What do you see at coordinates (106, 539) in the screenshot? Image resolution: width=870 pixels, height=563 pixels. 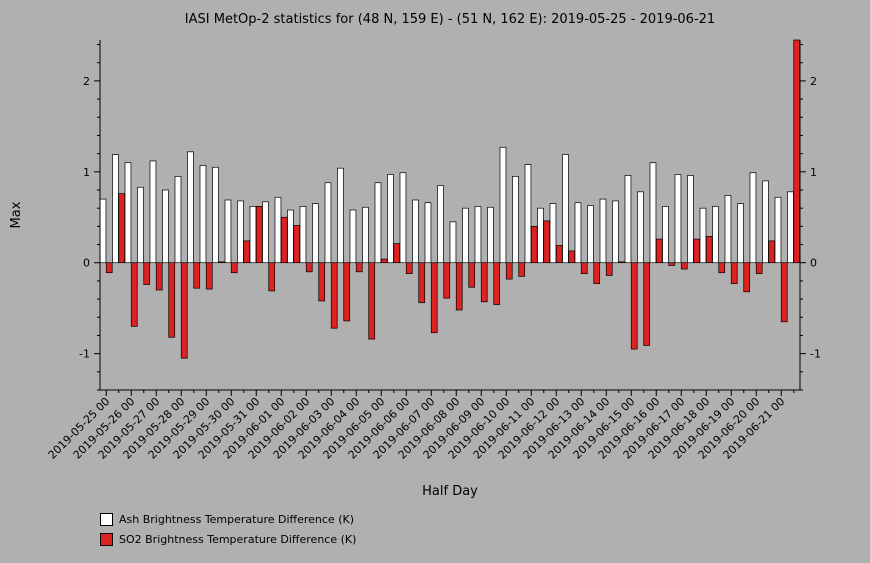 I see `legend-swatch-so2` at bounding box center [106, 539].